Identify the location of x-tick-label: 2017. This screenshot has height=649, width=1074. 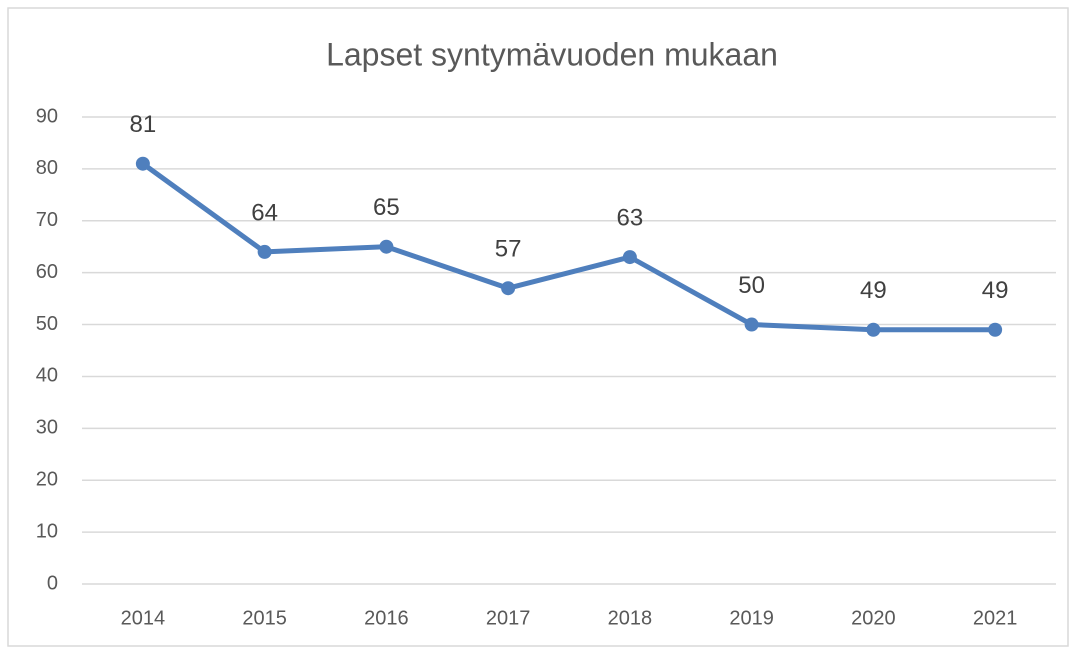
(508, 618).